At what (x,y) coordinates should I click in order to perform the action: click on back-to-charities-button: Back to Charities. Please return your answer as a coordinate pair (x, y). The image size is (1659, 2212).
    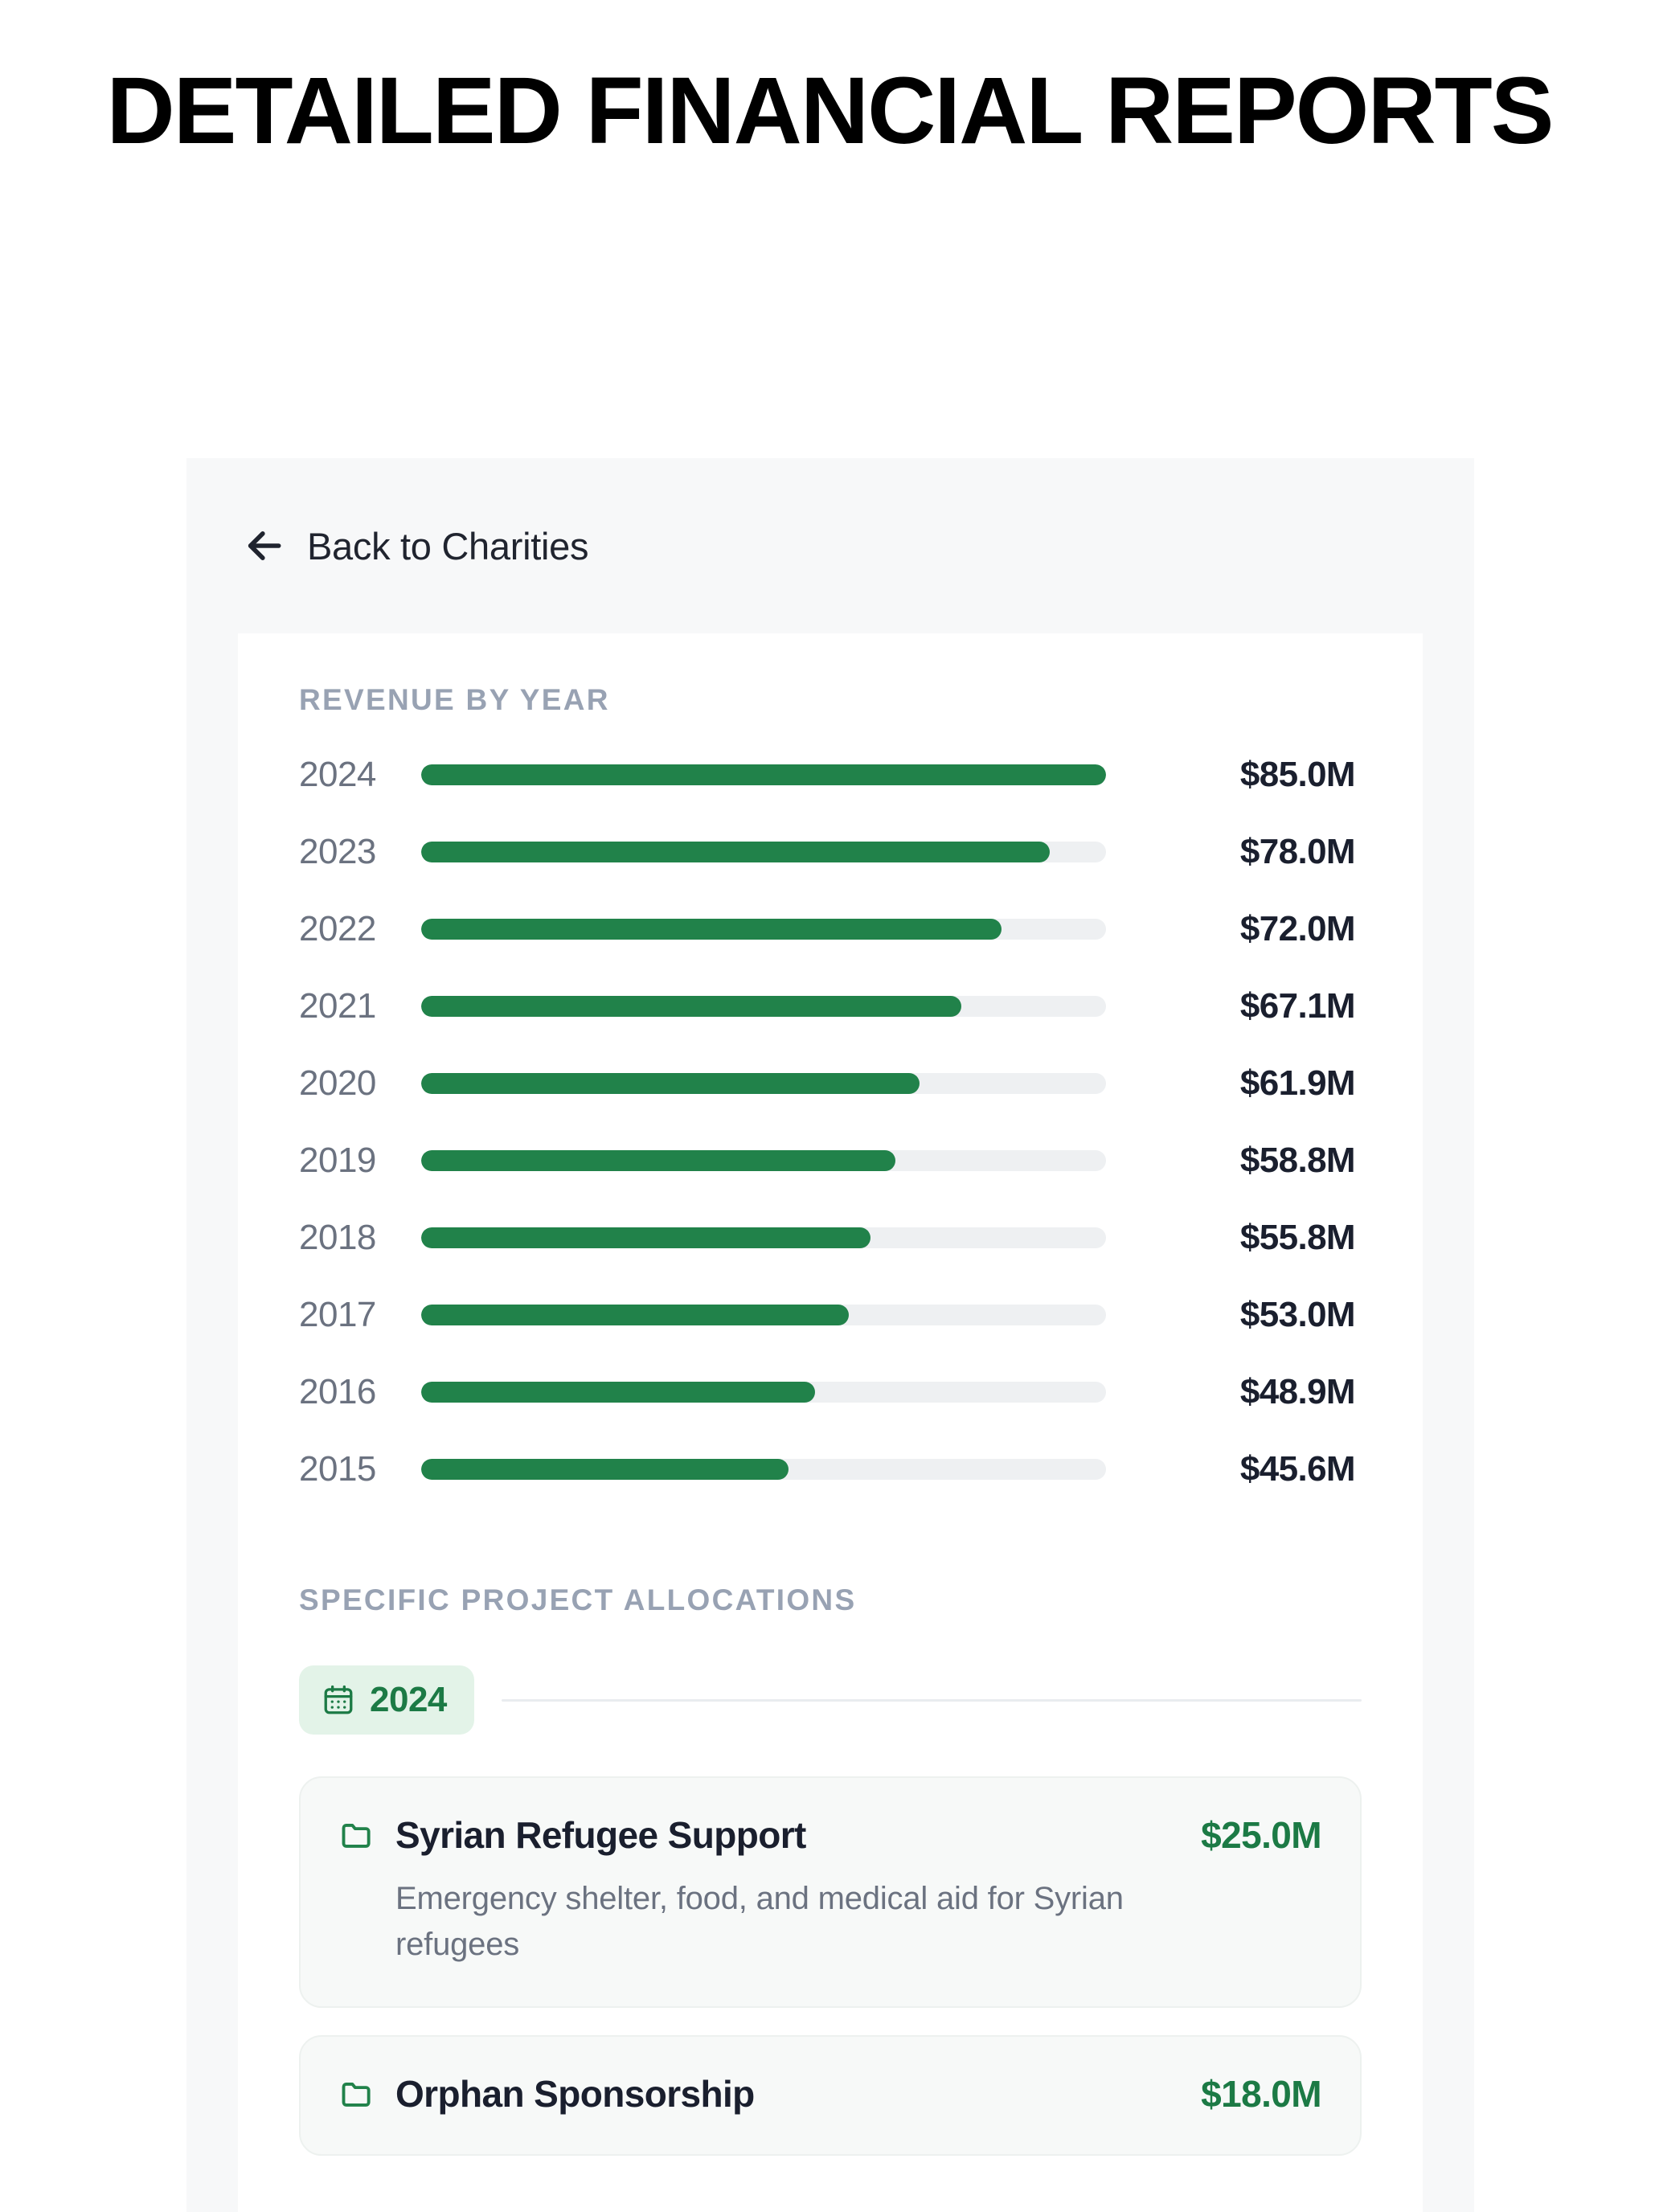
    Looking at the image, I should click on (414, 545).